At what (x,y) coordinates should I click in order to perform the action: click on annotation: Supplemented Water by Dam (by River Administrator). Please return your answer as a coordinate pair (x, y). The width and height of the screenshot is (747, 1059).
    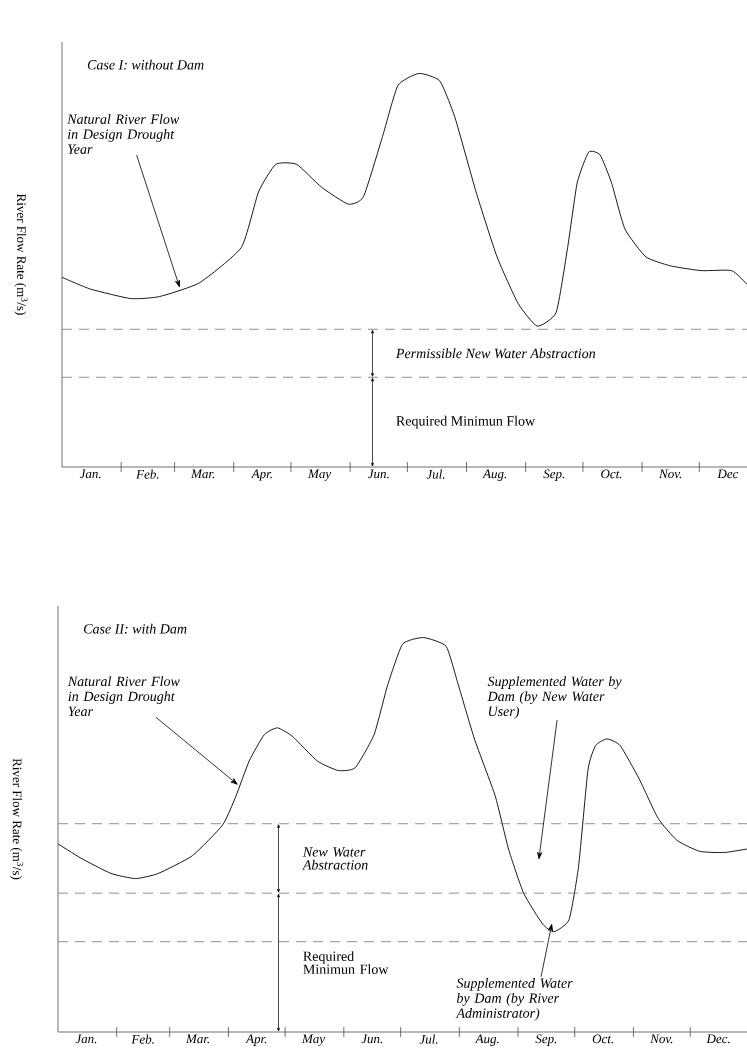
    Looking at the image, I should click on (514, 999).